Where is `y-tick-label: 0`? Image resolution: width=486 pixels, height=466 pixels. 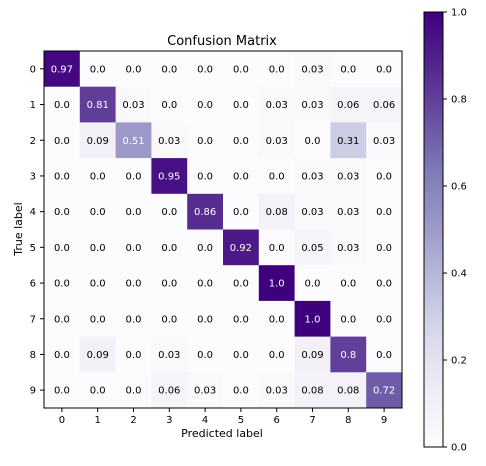
y-tick-label: 0 is located at coordinates (33, 69).